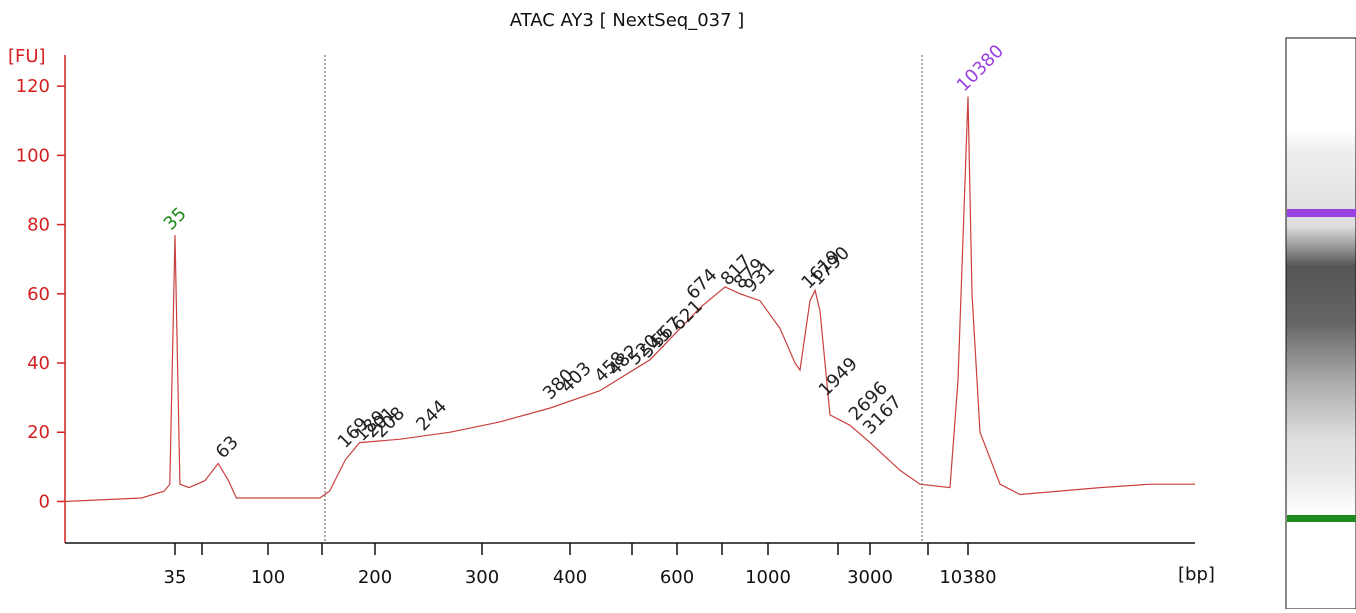 Image resolution: width=1356 pixels, height=613 pixels. I want to click on x-tick-label: 100, so click(268, 577).